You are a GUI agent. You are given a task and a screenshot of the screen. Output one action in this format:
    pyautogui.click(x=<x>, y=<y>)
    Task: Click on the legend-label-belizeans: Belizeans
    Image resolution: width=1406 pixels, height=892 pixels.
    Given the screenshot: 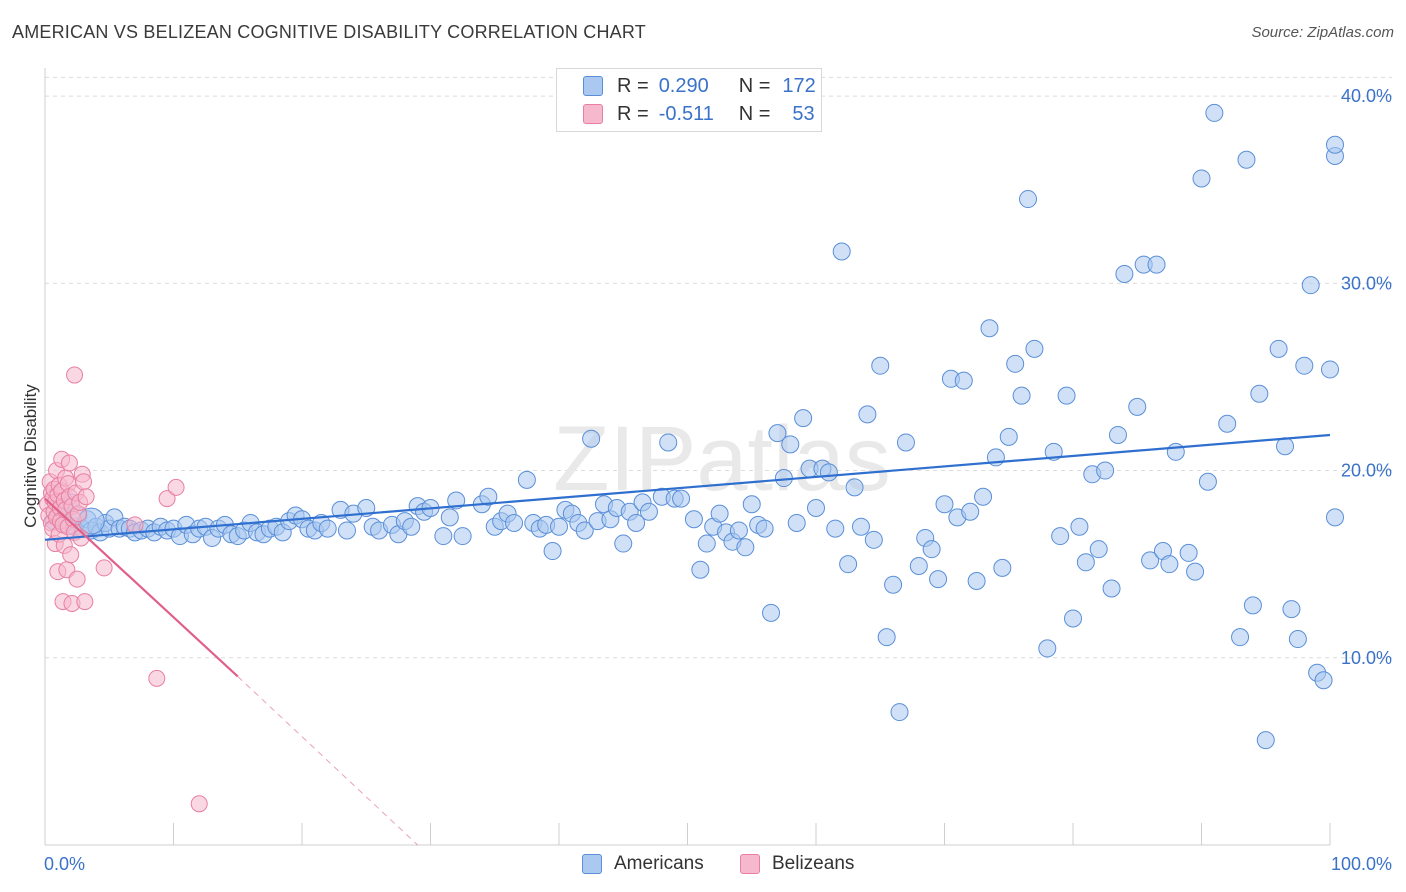 What is the action you would take?
    pyautogui.click(x=813, y=863)
    